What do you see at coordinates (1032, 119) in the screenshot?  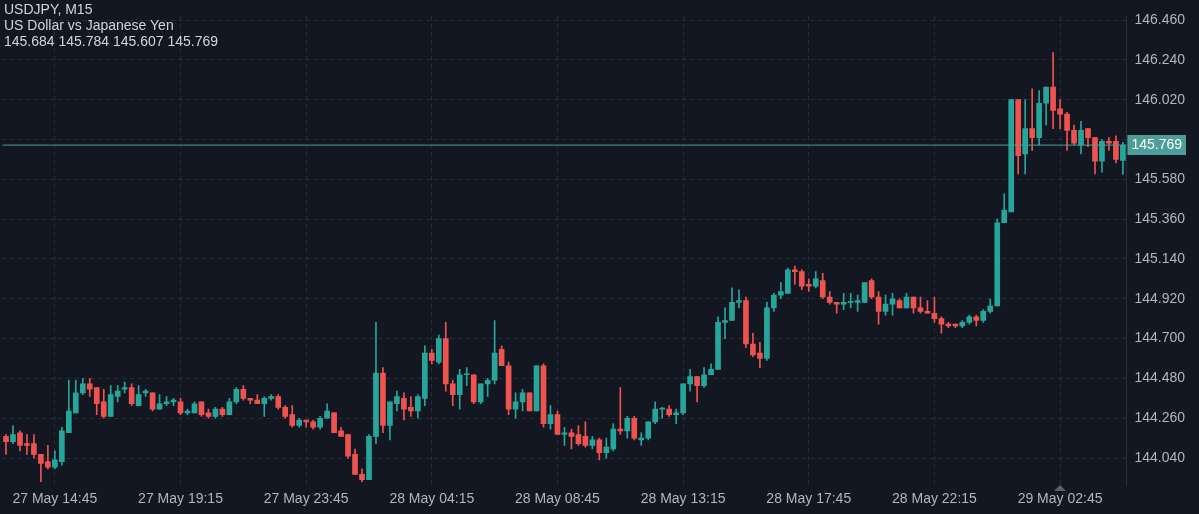 I see `candlestick` at bounding box center [1032, 119].